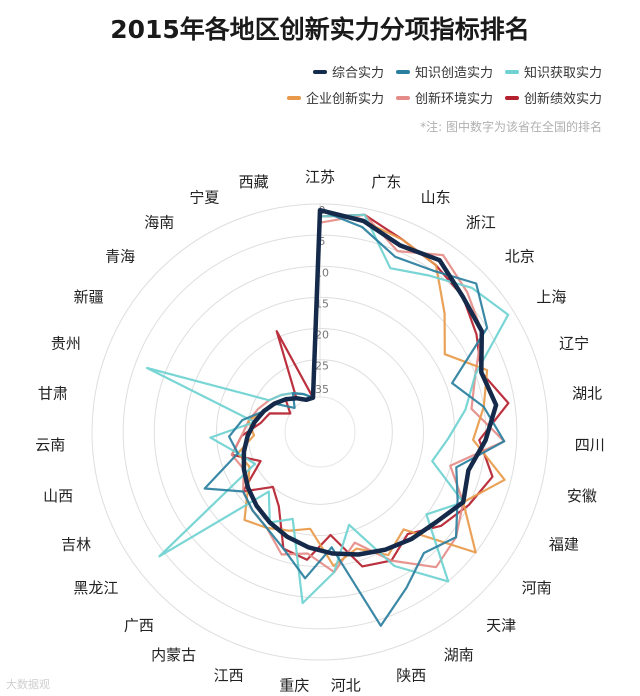 The image size is (640, 696). What do you see at coordinates (537, 588) in the screenshot?
I see `category-label: 河南` at bounding box center [537, 588].